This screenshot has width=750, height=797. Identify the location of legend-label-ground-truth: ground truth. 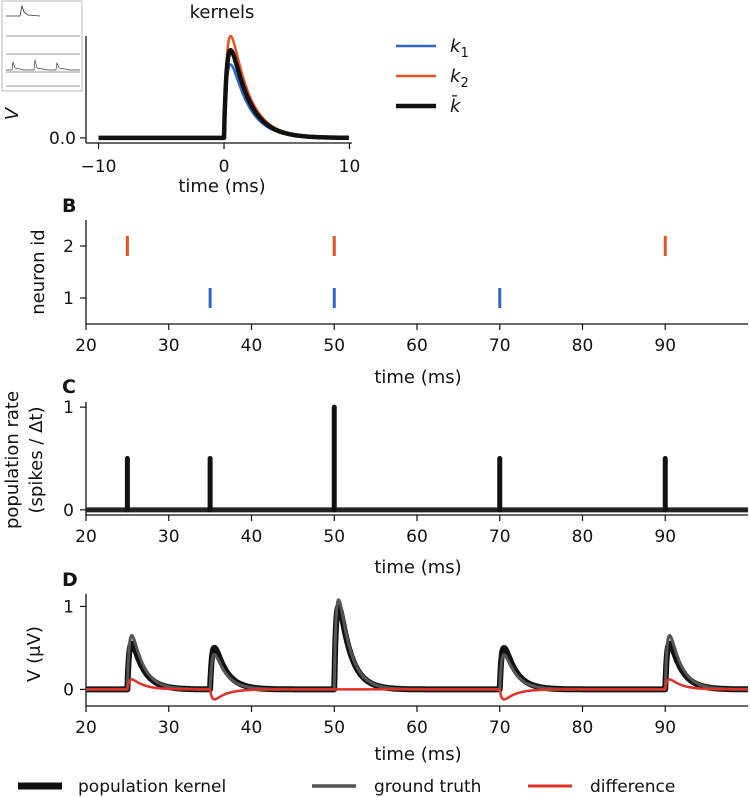
(427, 787).